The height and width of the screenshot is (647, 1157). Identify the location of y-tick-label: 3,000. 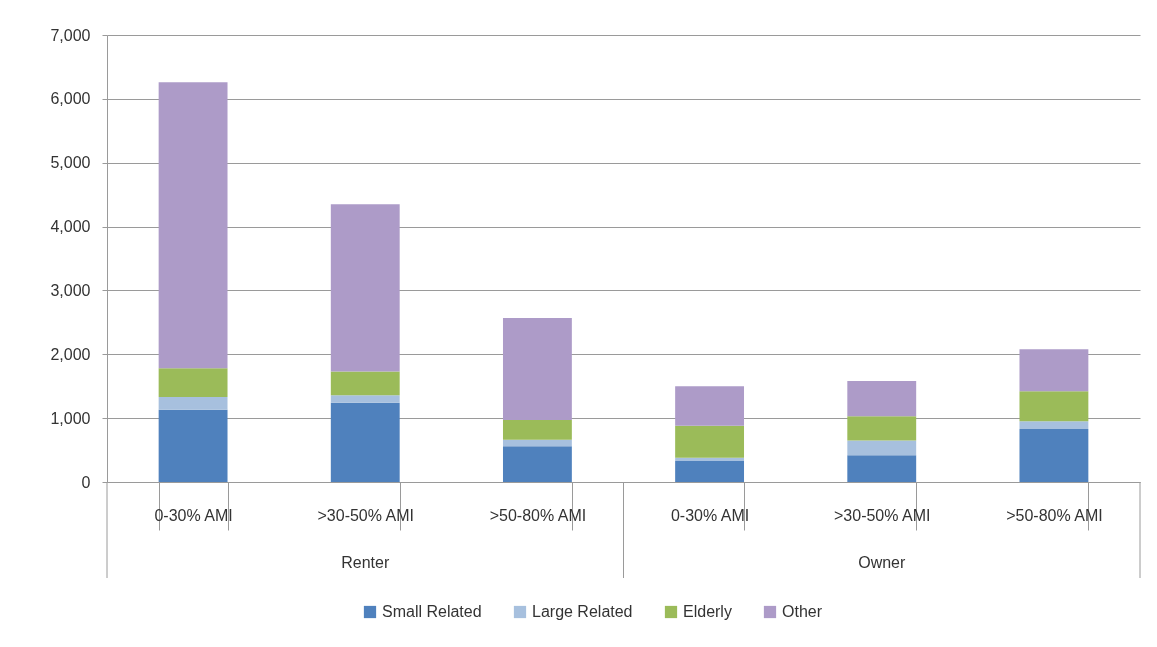
(70, 290).